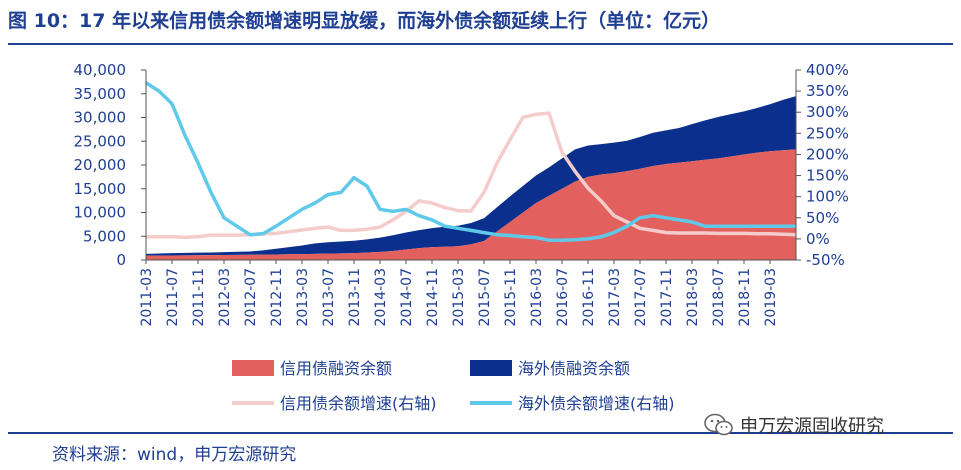 This screenshot has width=961, height=470. I want to click on x-tick-label: 2017-03, so click(615, 297).